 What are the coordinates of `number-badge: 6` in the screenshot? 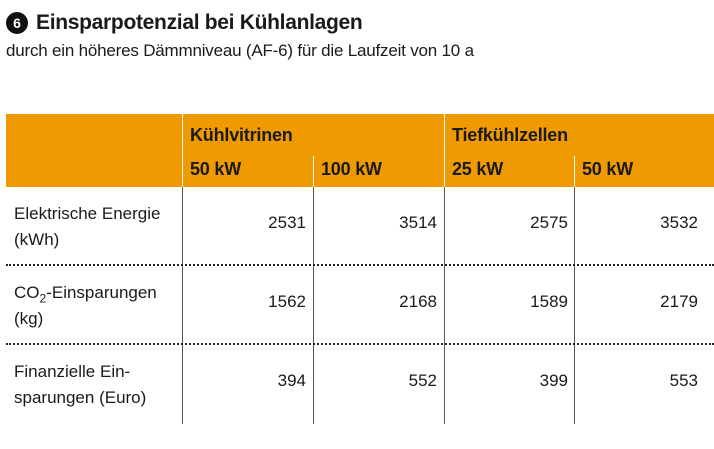 It's located at (17, 23).